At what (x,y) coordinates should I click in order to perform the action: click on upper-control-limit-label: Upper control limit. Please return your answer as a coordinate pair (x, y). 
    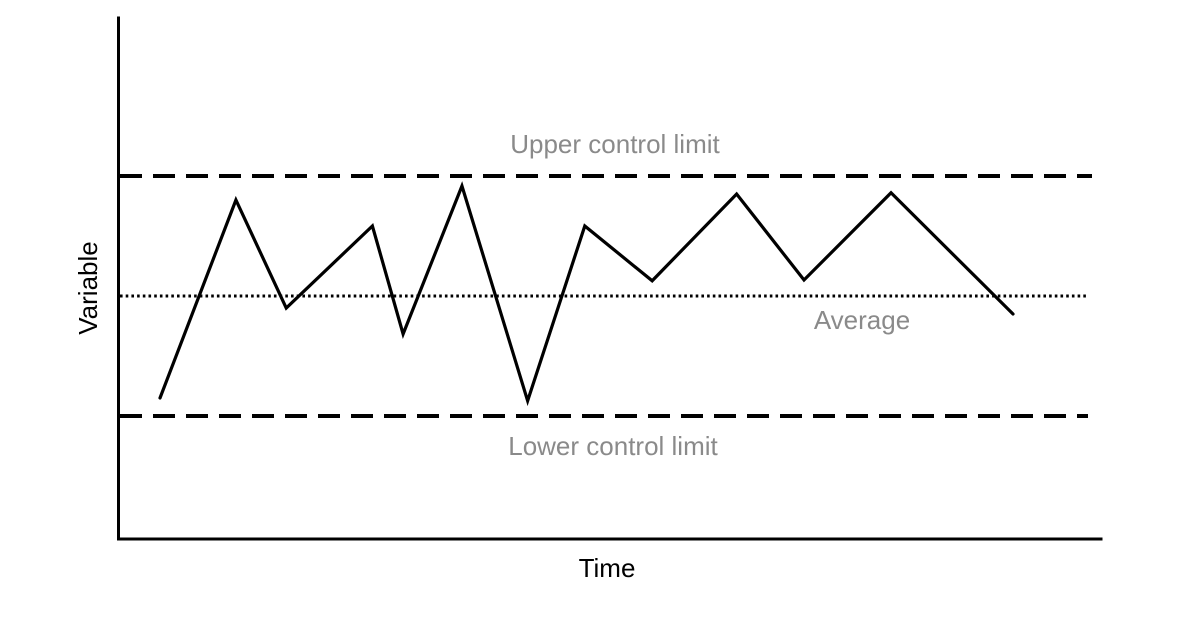
    Looking at the image, I should click on (615, 144).